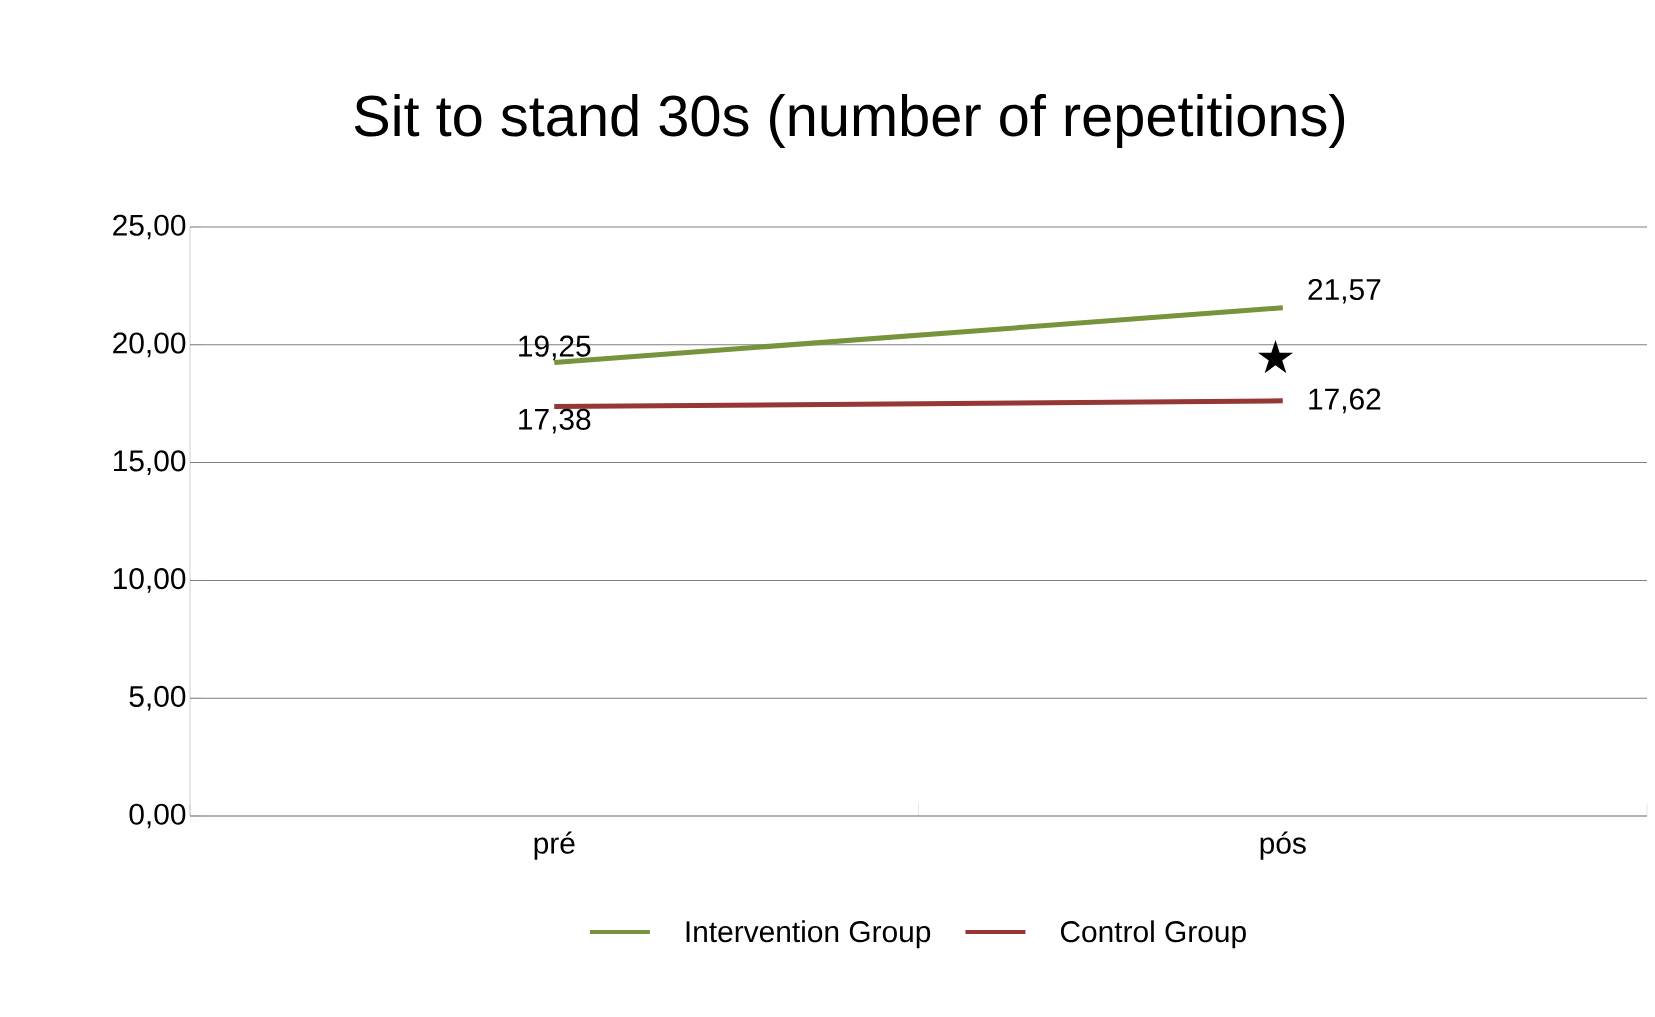 Image resolution: width=1655 pixels, height=1017 pixels. Describe the element at coordinates (149, 227) in the screenshot. I see `y-tick-label: 25,00` at that location.